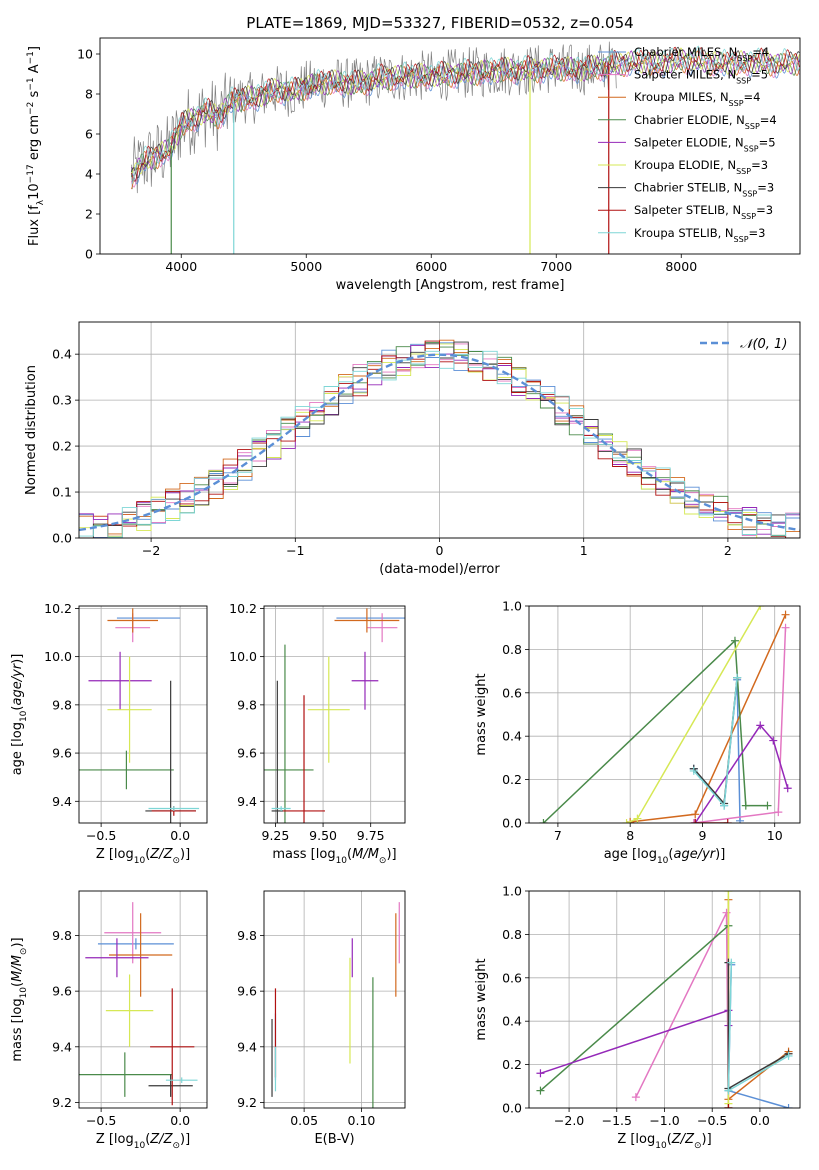 The image size is (819, 1170). Describe the element at coordinates (584, 550) in the screenshot. I see `x-tick-label: 1` at that location.